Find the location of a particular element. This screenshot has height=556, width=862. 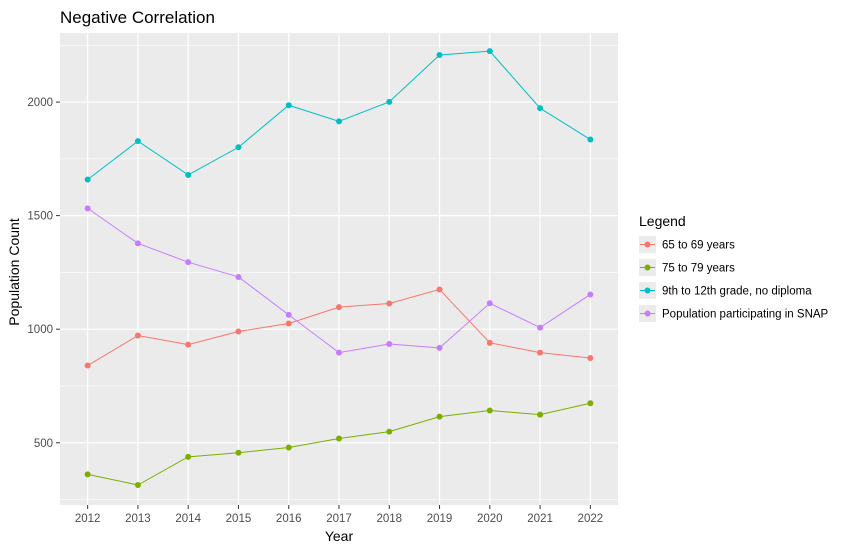

x-tick-label: 2018 is located at coordinates (389, 519).